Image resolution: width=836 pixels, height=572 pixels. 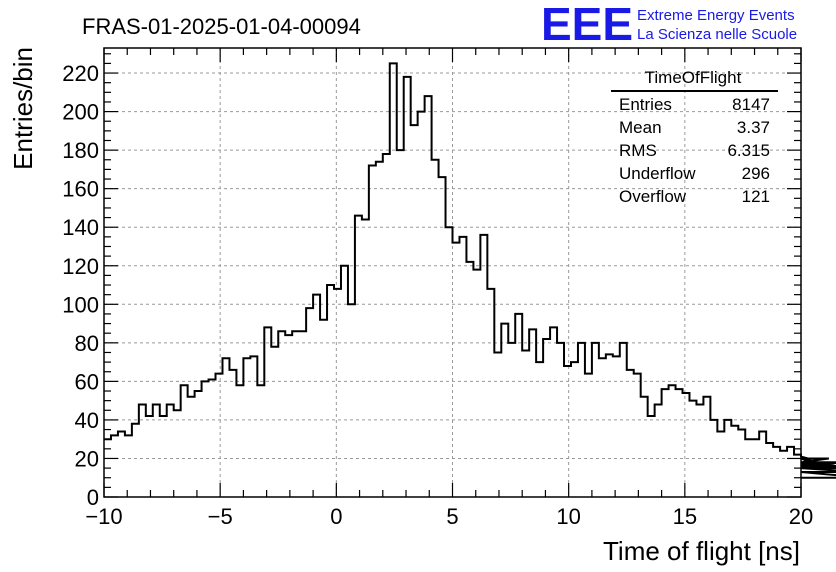 What do you see at coordinates (587, 25) in the screenshot?
I see `eee-logo: EEE` at bounding box center [587, 25].